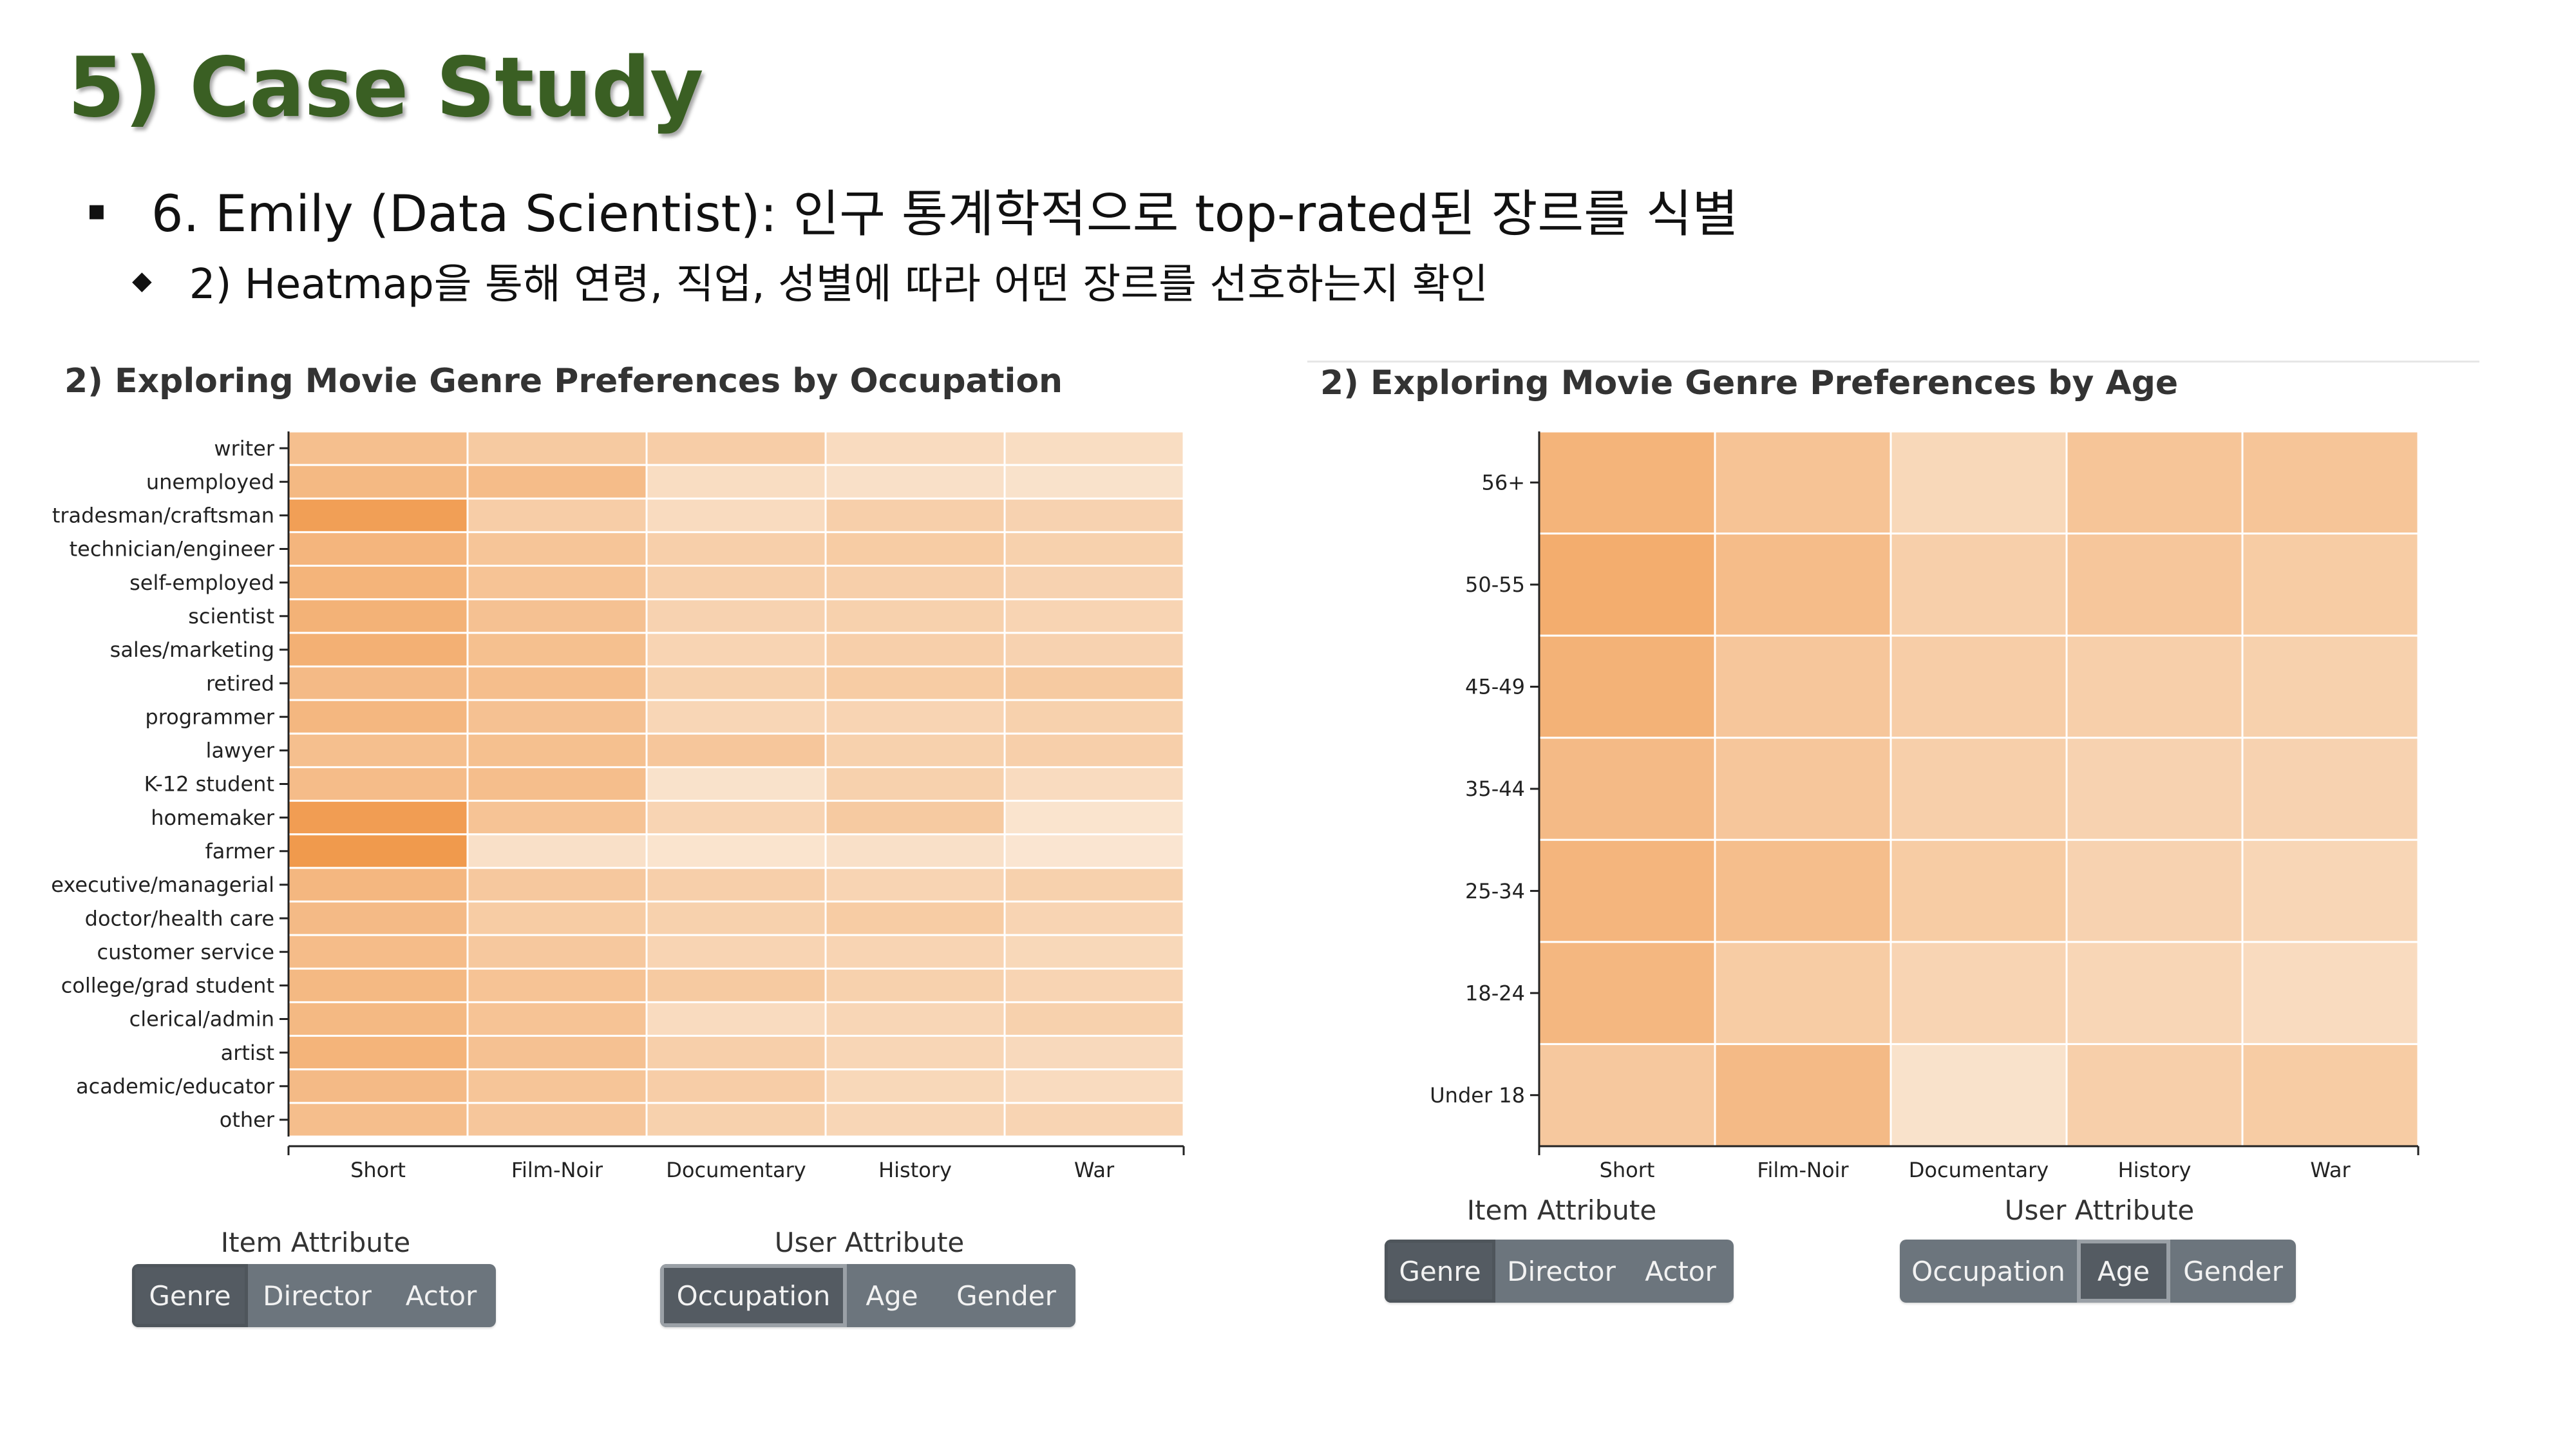  What do you see at coordinates (1803, 686) in the screenshot?
I see `age-cell-45-49-film-noir` at bounding box center [1803, 686].